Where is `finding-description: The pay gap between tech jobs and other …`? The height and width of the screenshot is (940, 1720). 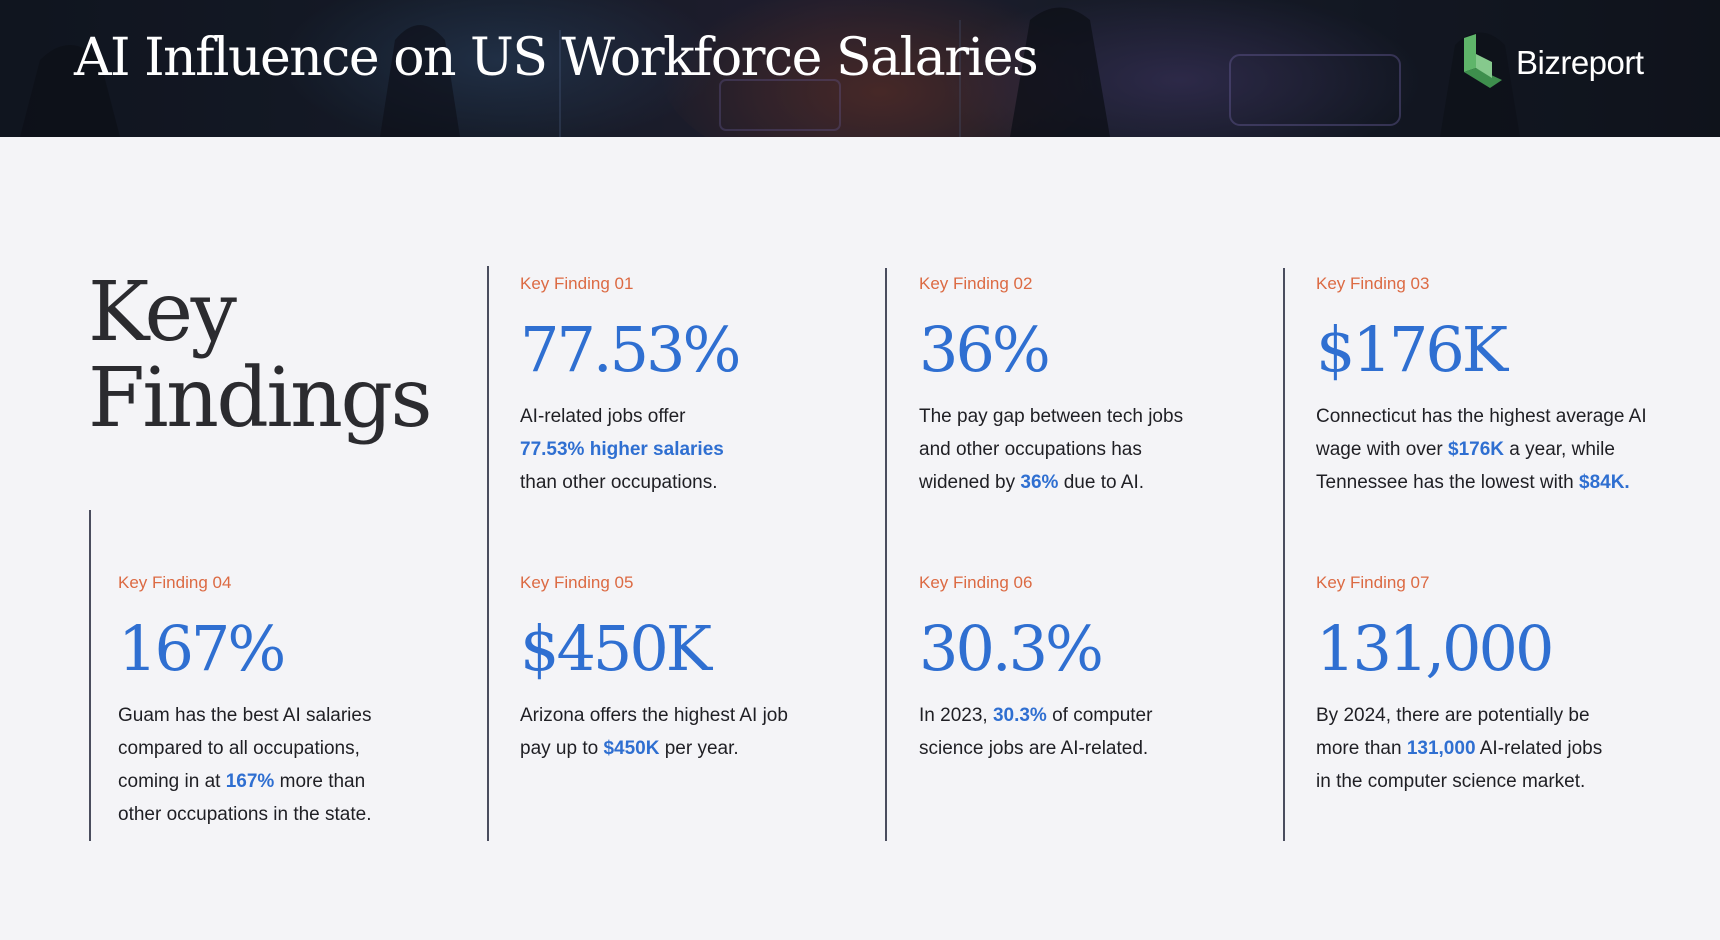
finding-description: The pay gap between tech jobs and other … is located at coordinates (1059, 449).